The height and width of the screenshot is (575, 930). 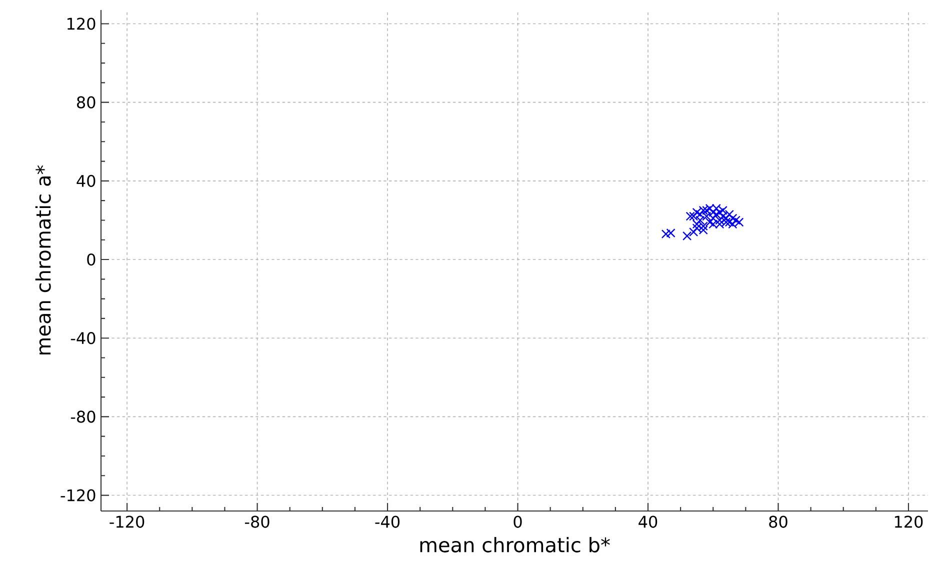 I want to click on y-tick-label: 0, so click(x=91, y=259).